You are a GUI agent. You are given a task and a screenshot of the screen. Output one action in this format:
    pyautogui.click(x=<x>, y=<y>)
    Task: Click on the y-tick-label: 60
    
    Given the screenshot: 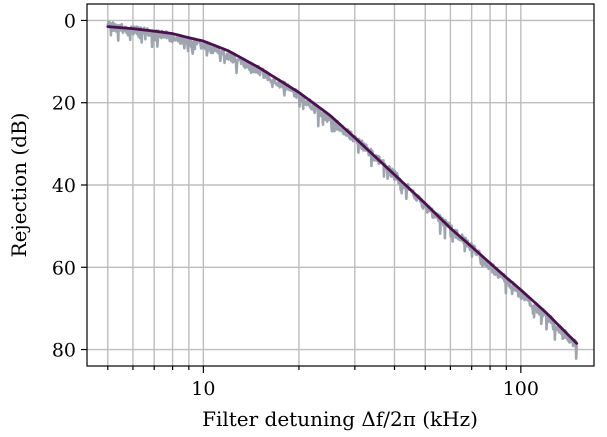 What is the action you would take?
    pyautogui.click(x=64, y=268)
    